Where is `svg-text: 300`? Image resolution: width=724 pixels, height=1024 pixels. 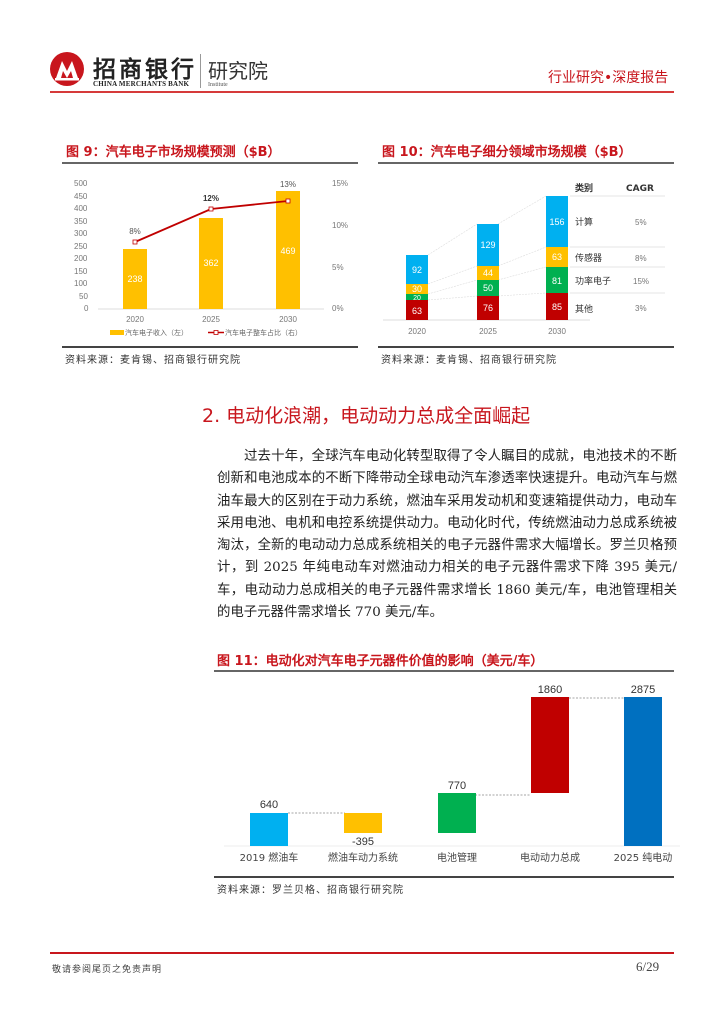 svg-text: 300 is located at coordinates (81, 233).